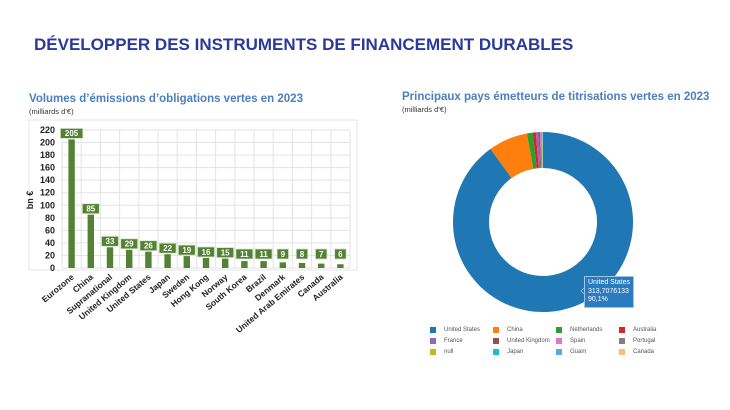  Describe the element at coordinates (453, 340) in the screenshot. I see `legend-label: France` at that location.